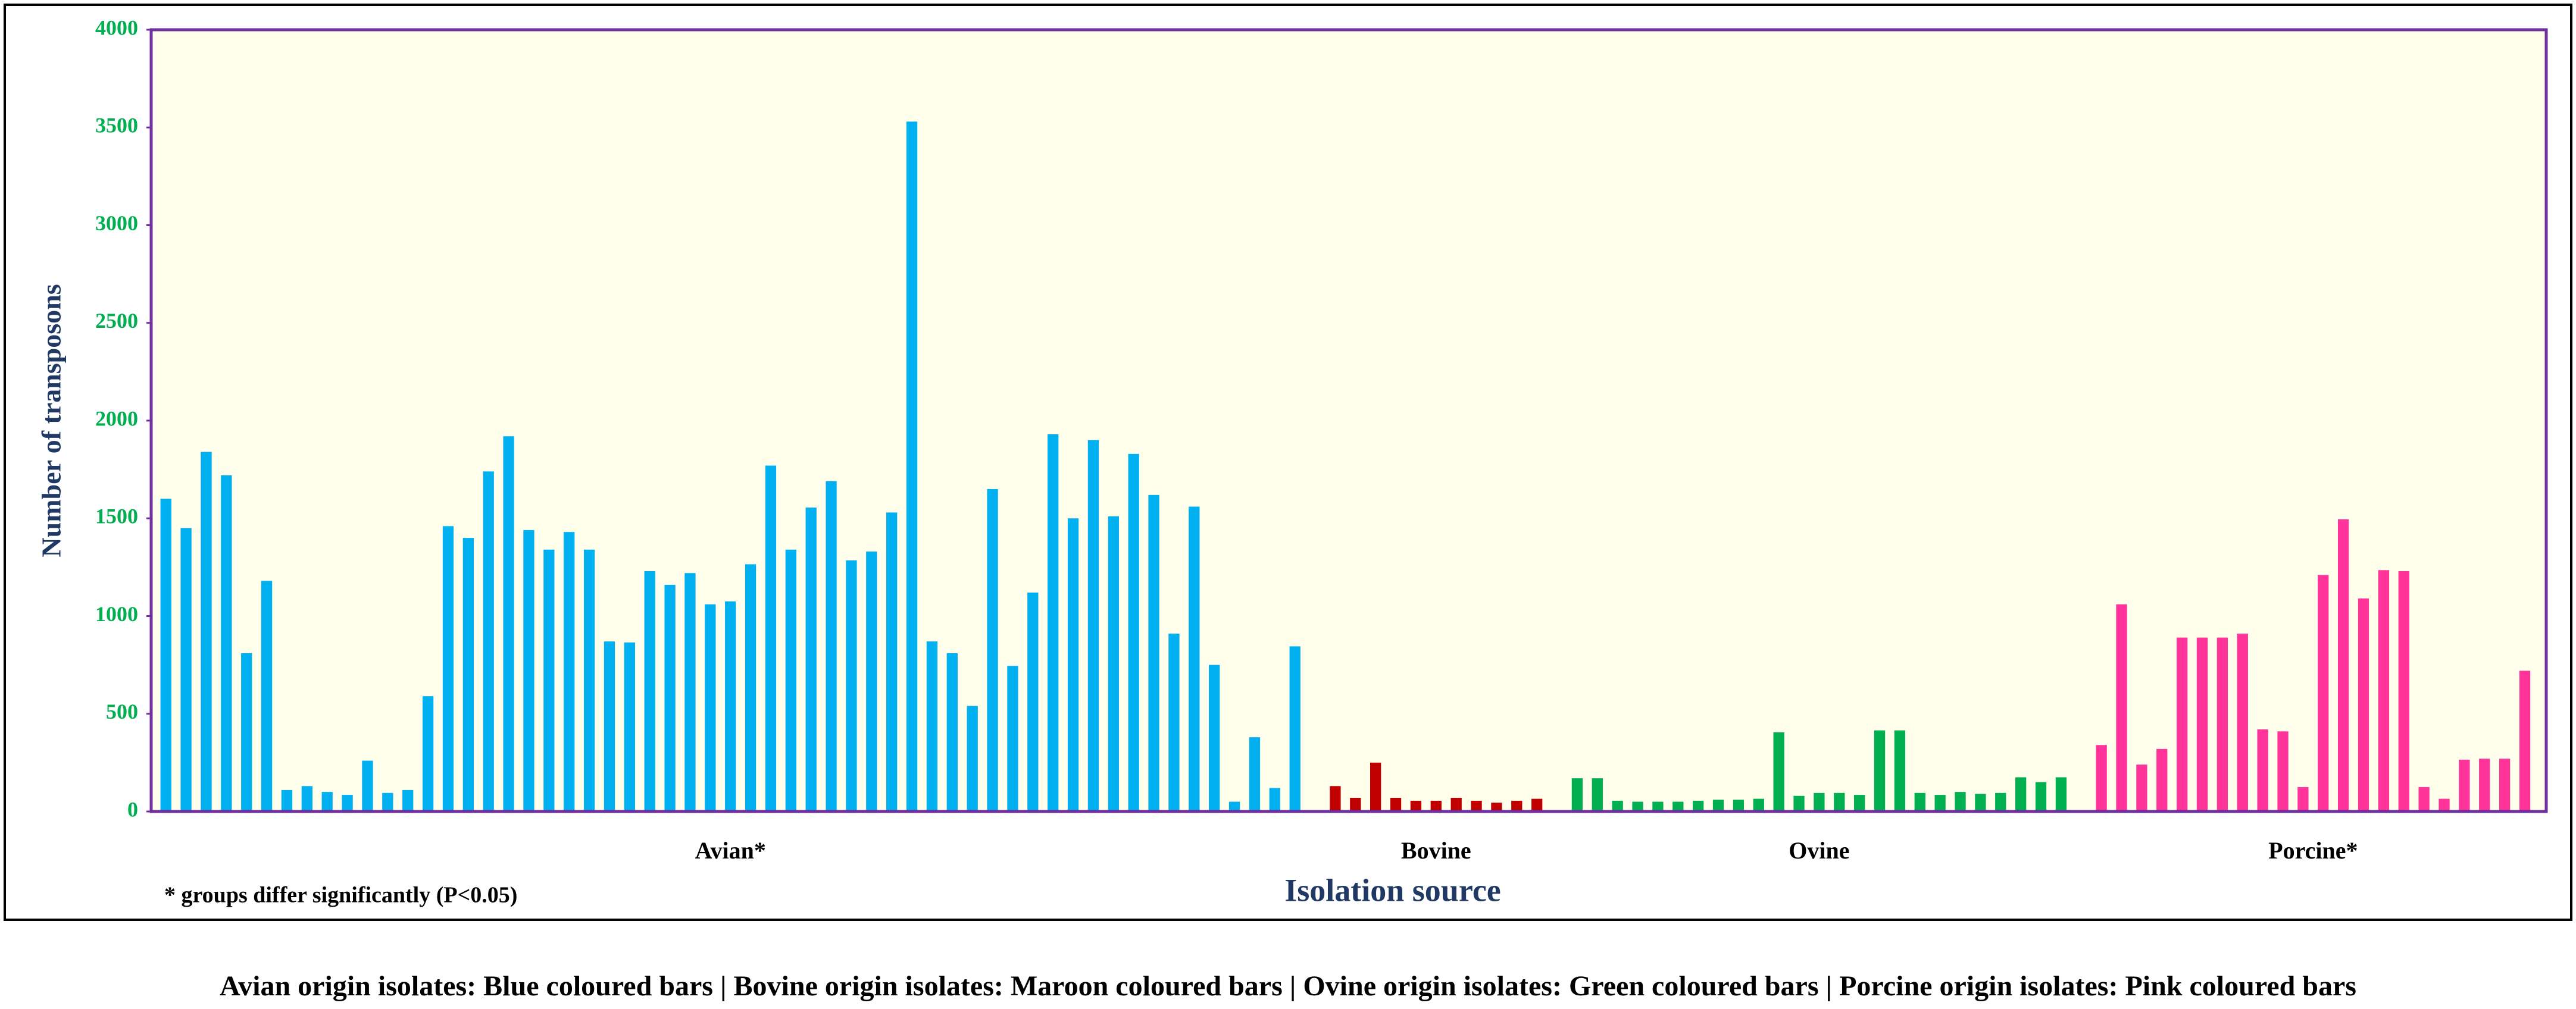 This screenshot has width=2576, height=1009. Describe the element at coordinates (116, 125) in the screenshot. I see `y-tick-label: 3500` at that location.